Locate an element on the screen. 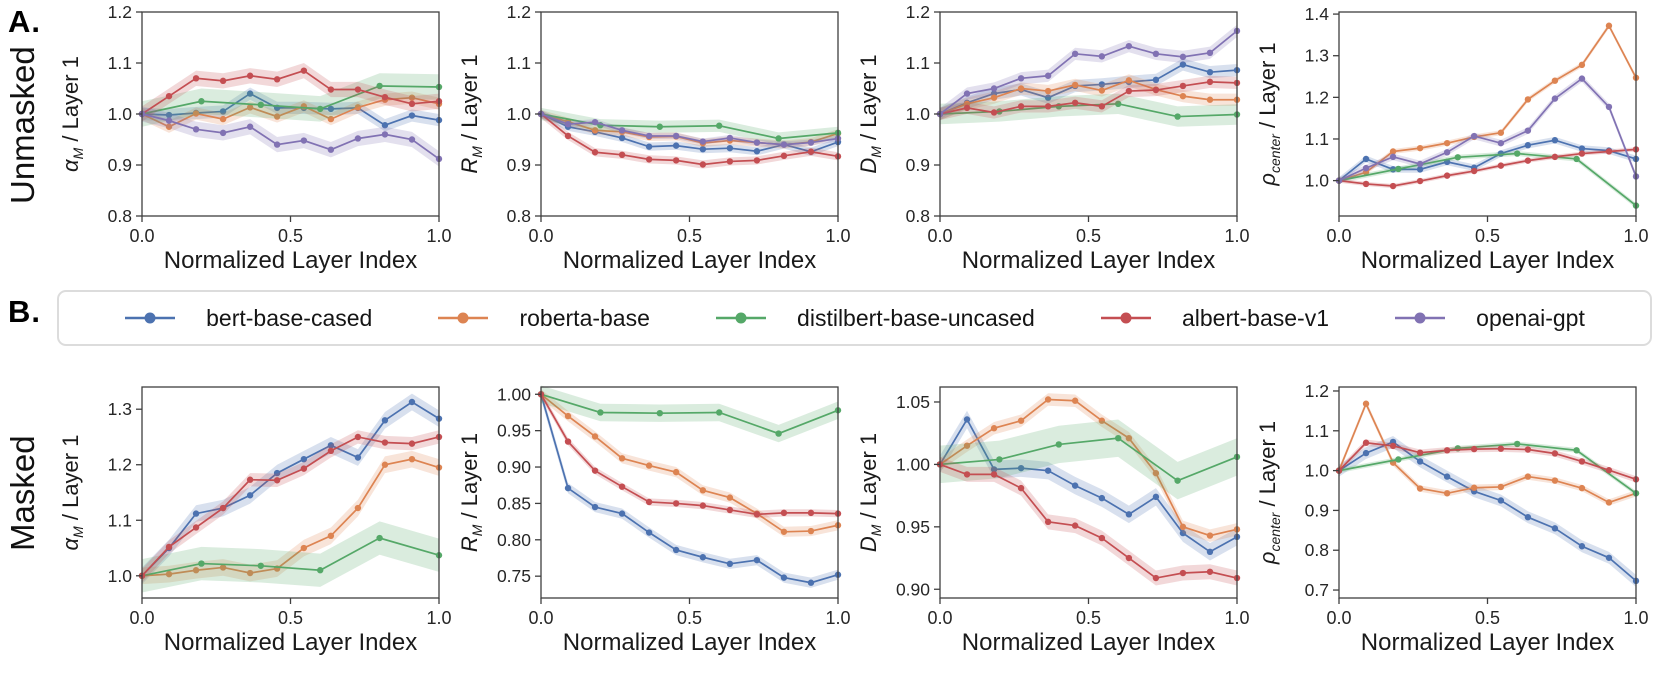 This screenshot has width=1661, height=692. legend-entry-openai-gpt: openai-gpt is located at coordinates (1489, 318).